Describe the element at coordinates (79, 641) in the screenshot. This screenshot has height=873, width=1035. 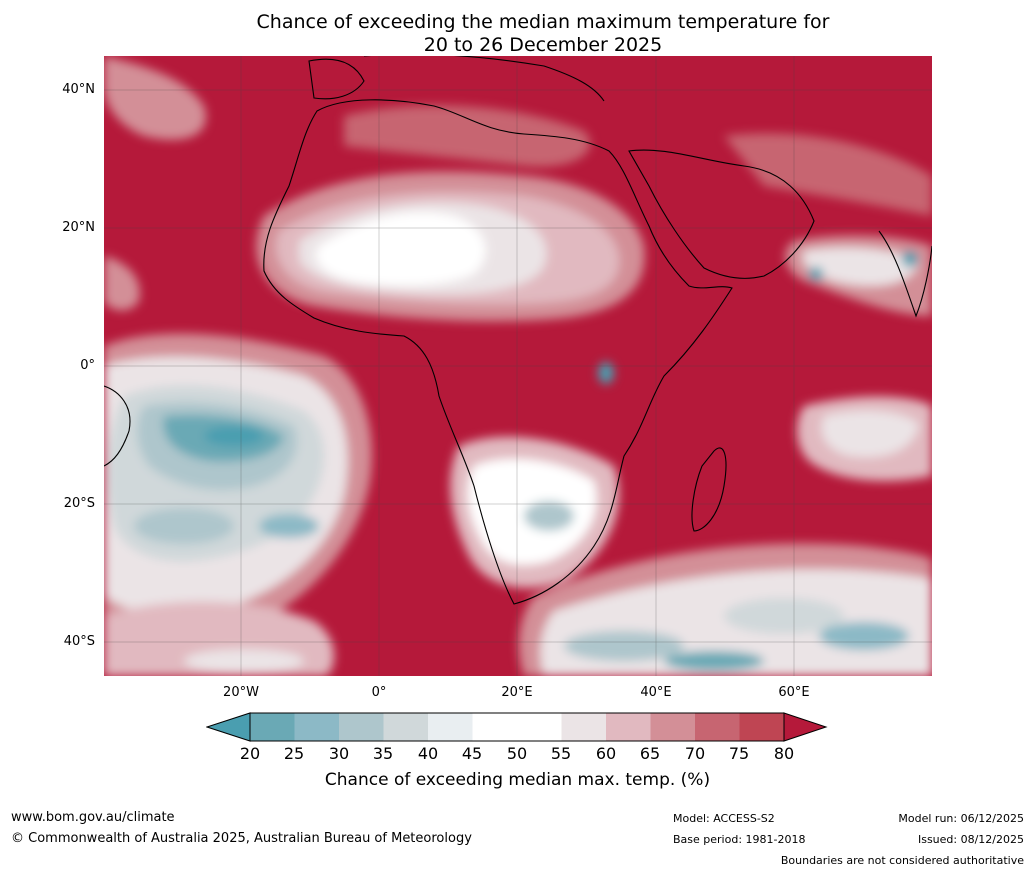
I see `lat-label-40s: 40°S` at that location.